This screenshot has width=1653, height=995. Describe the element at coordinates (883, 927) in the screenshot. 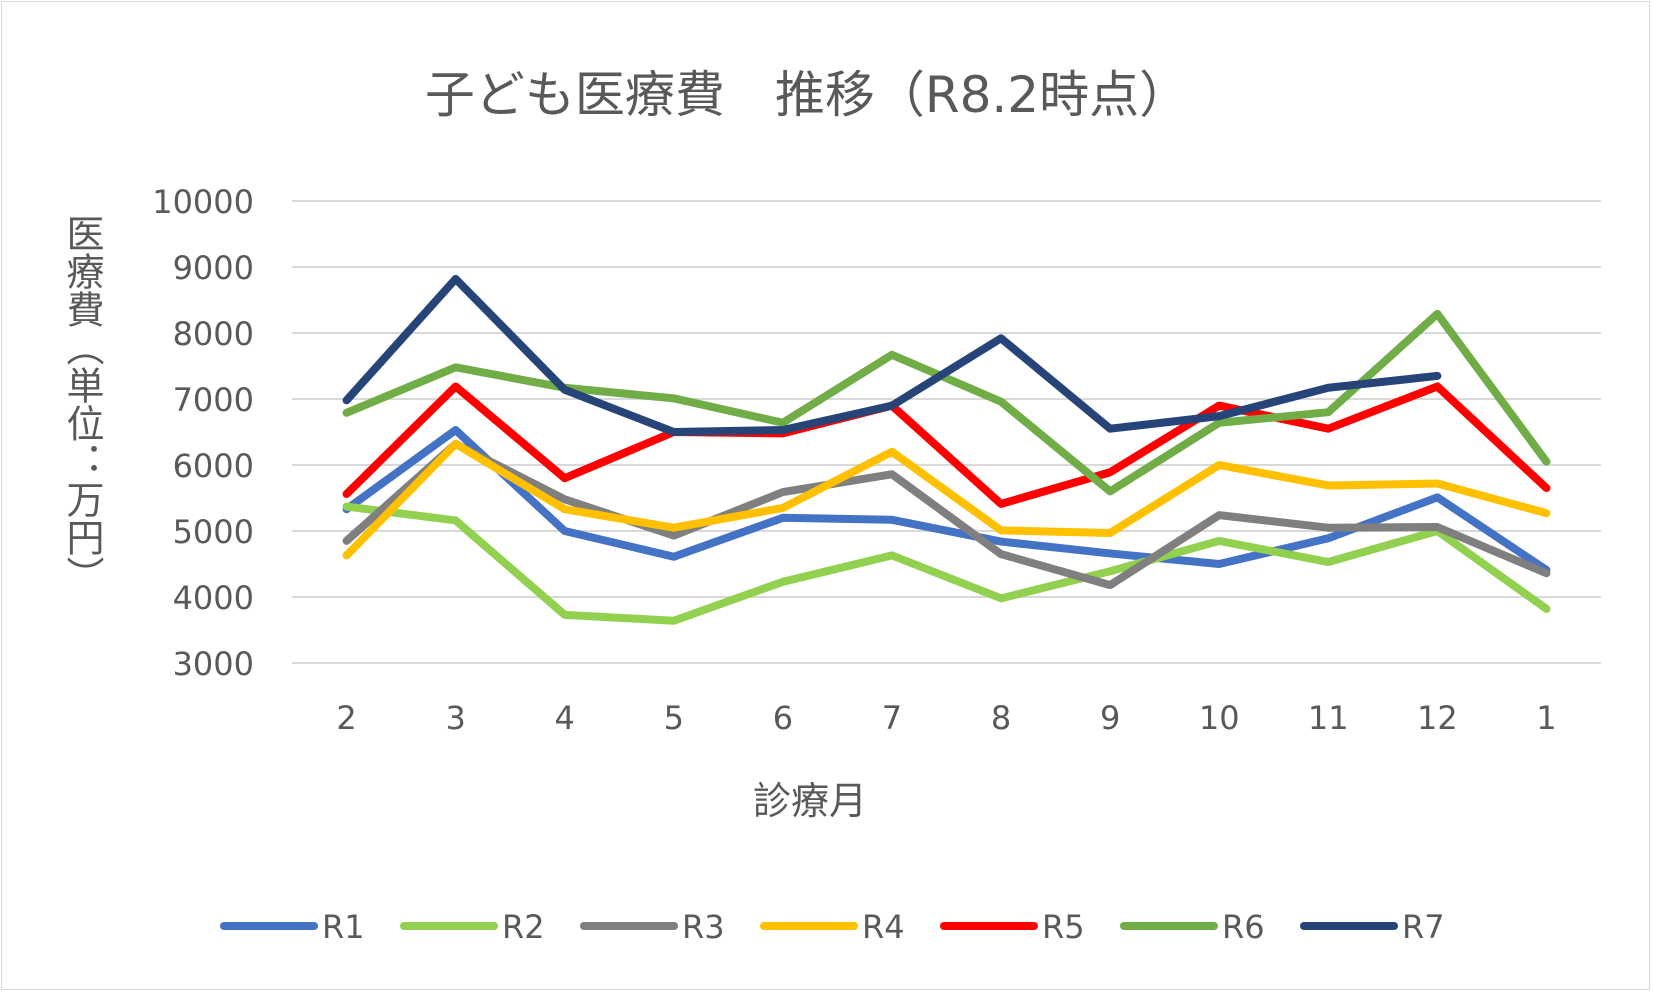

I see `legend-label: R4` at that location.